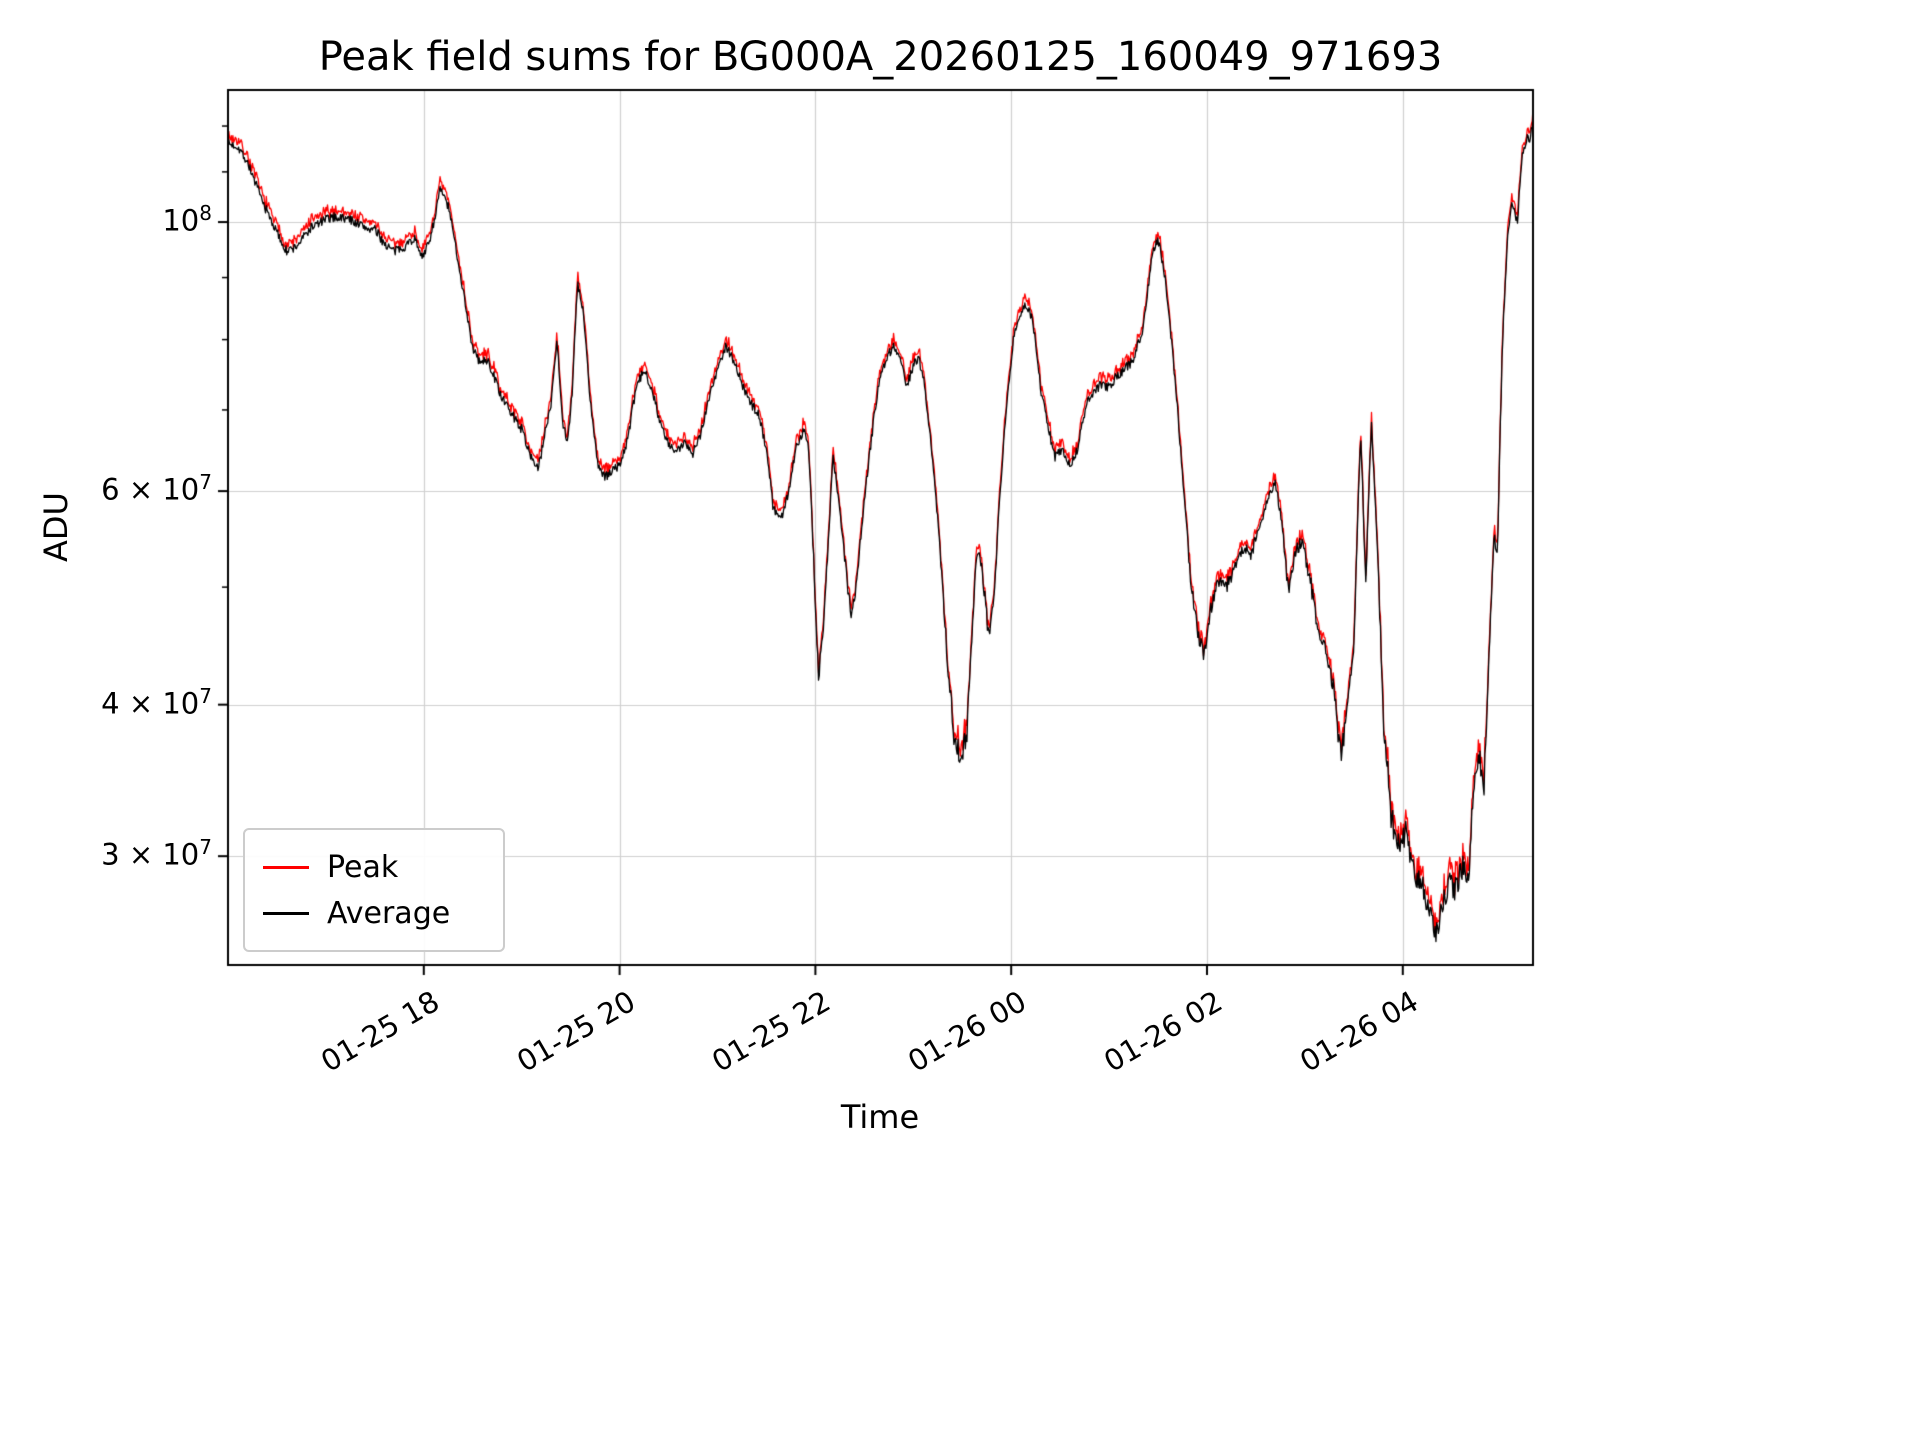 The width and height of the screenshot is (1920, 1440). What do you see at coordinates (286, 913) in the screenshot?
I see `average-line-swatch` at bounding box center [286, 913].